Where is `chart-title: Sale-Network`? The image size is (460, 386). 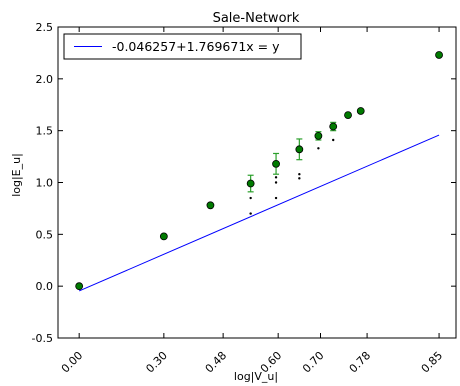
chart-title: Sale-Network is located at coordinates (256, 18).